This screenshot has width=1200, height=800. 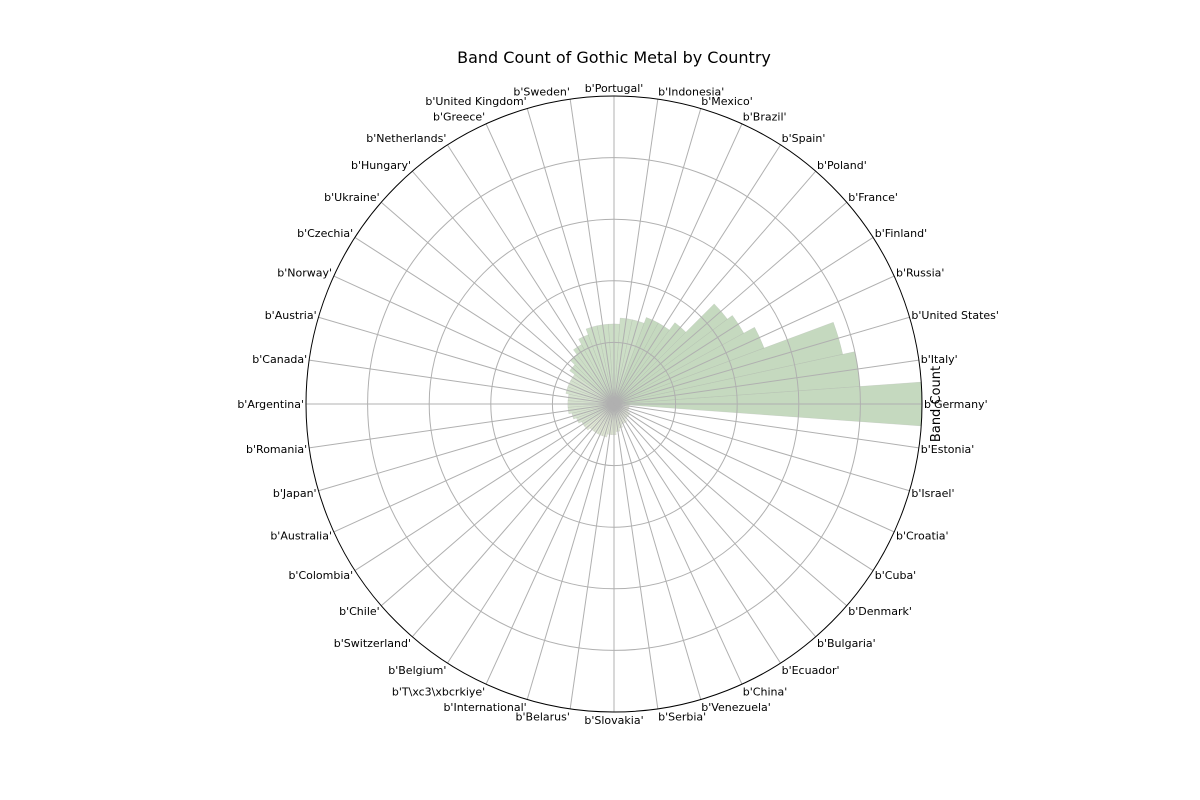 What do you see at coordinates (295, 493) in the screenshot?
I see `category-label-24: b'Japan'` at bounding box center [295, 493].